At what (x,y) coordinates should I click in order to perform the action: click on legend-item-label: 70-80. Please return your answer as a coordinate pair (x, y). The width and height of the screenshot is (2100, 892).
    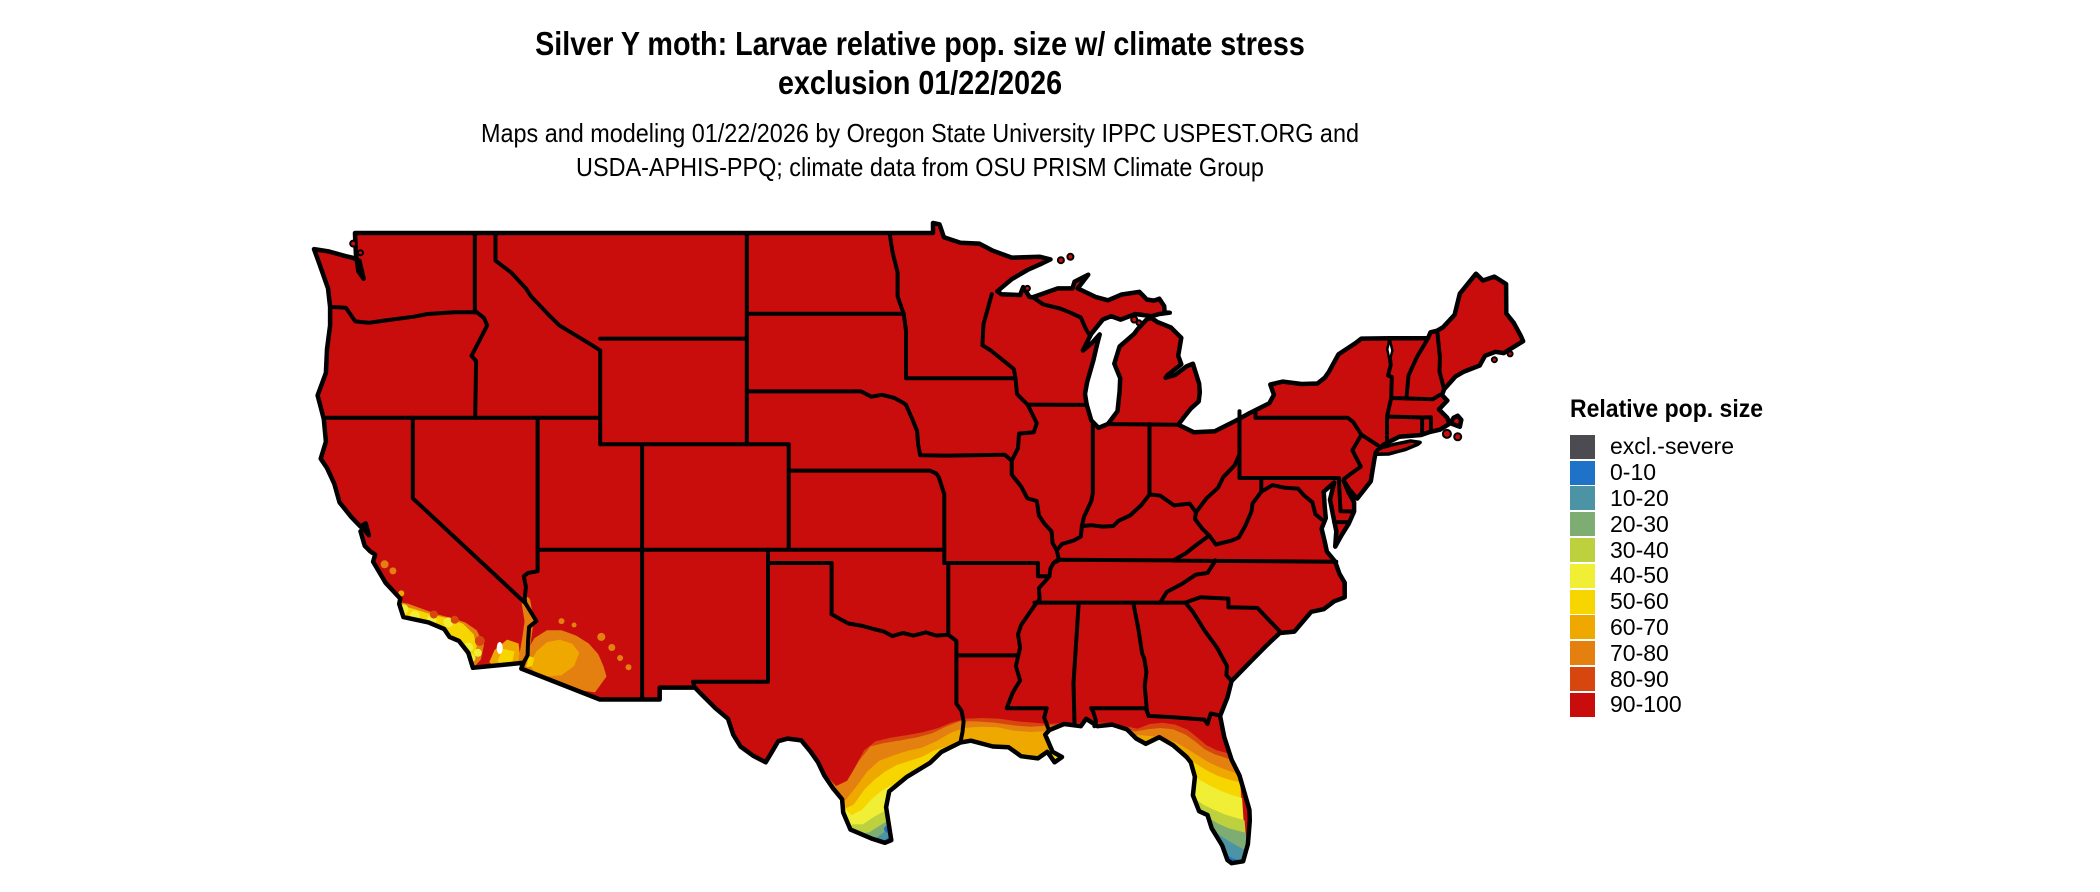
    Looking at the image, I should click on (1639, 652).